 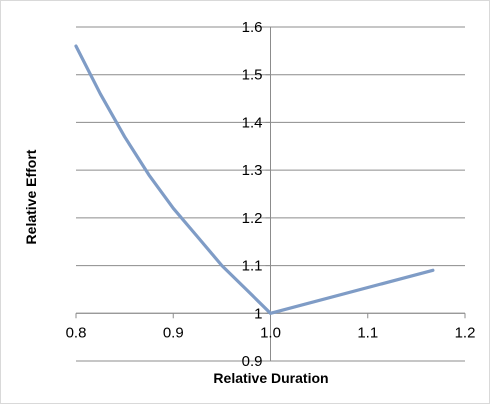 What do you see at coordinates (252, 218) in the screenshot?
I see `y-tick-label-3: 1.2` at bounding box center [252, 218].